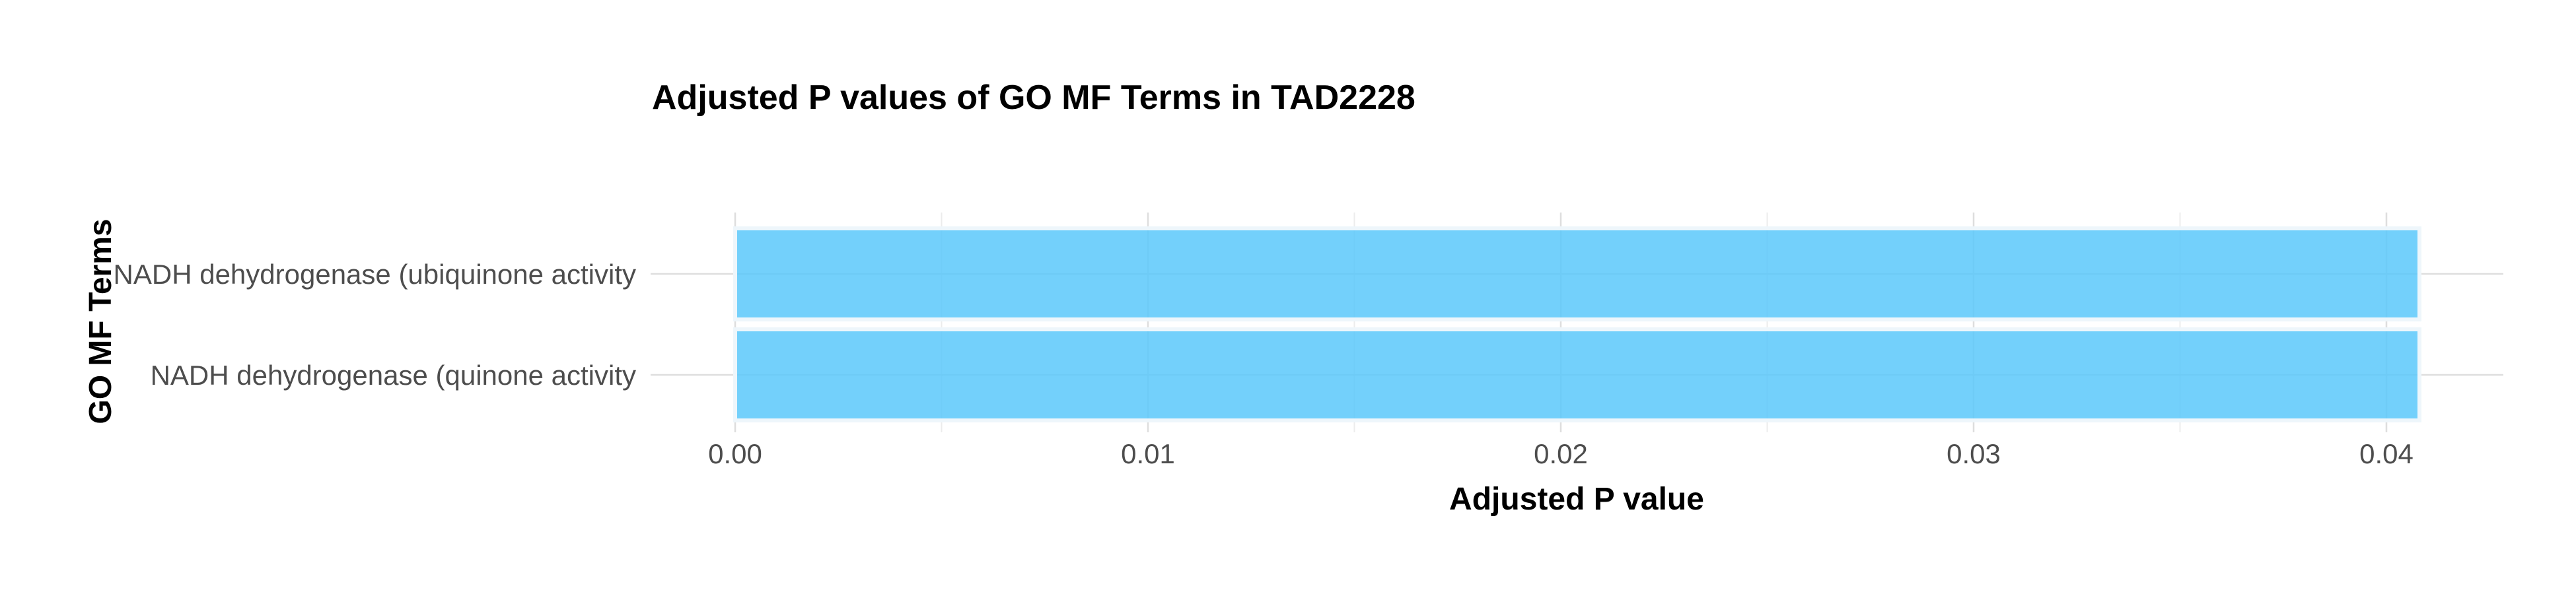  What do you see at coordinates (393, 375) in the screenshot?
I see `y-tick-label: NADH dehydrogenase (quinone activity` at bounding box center [393, 375].